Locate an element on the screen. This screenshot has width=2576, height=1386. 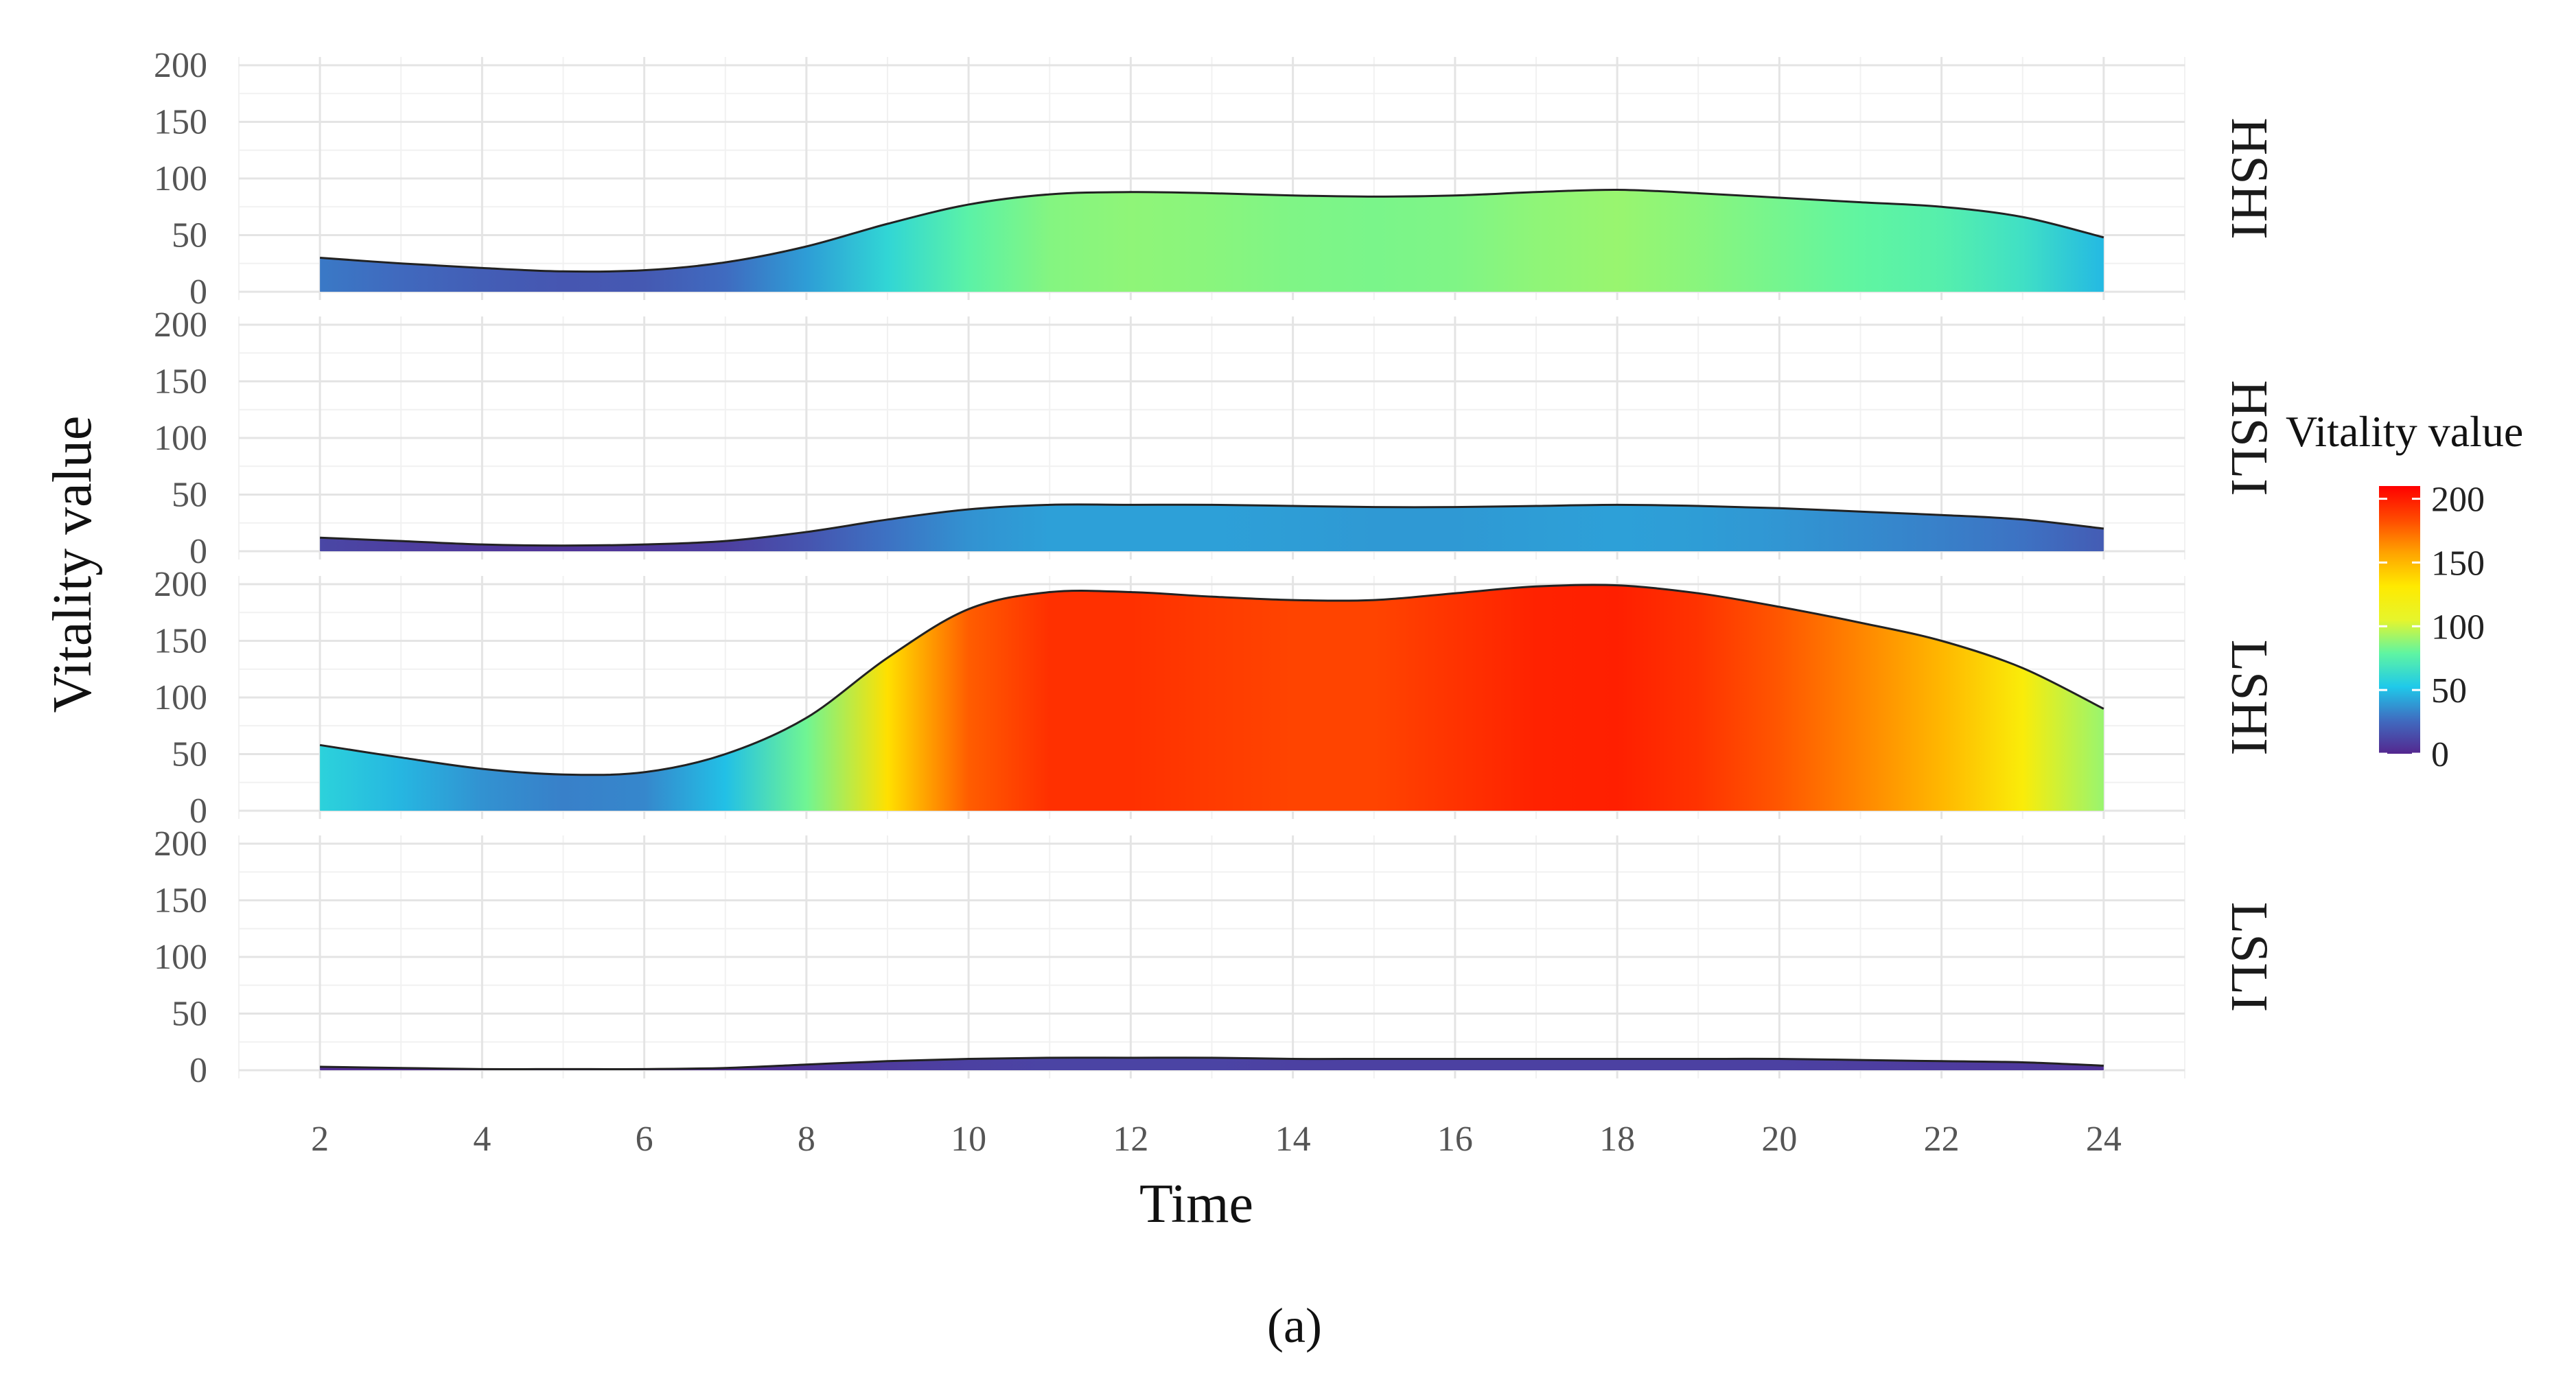
area-hshi is located at coordinates (1212, 240).